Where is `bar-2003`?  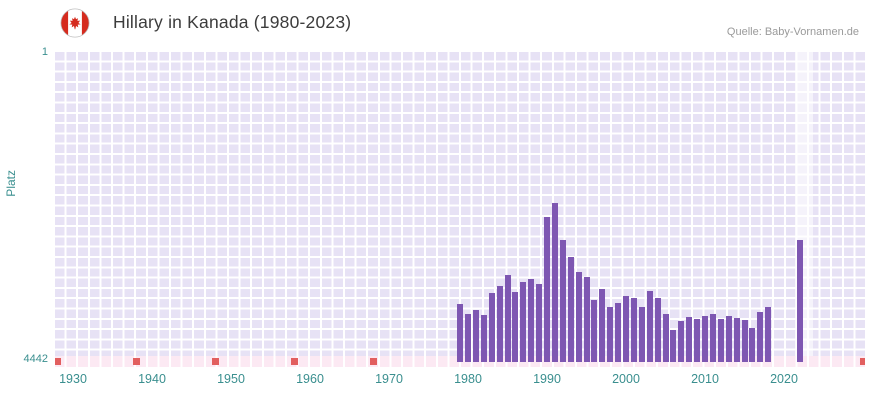 bar-2003 is located at coordinates (649, 326).